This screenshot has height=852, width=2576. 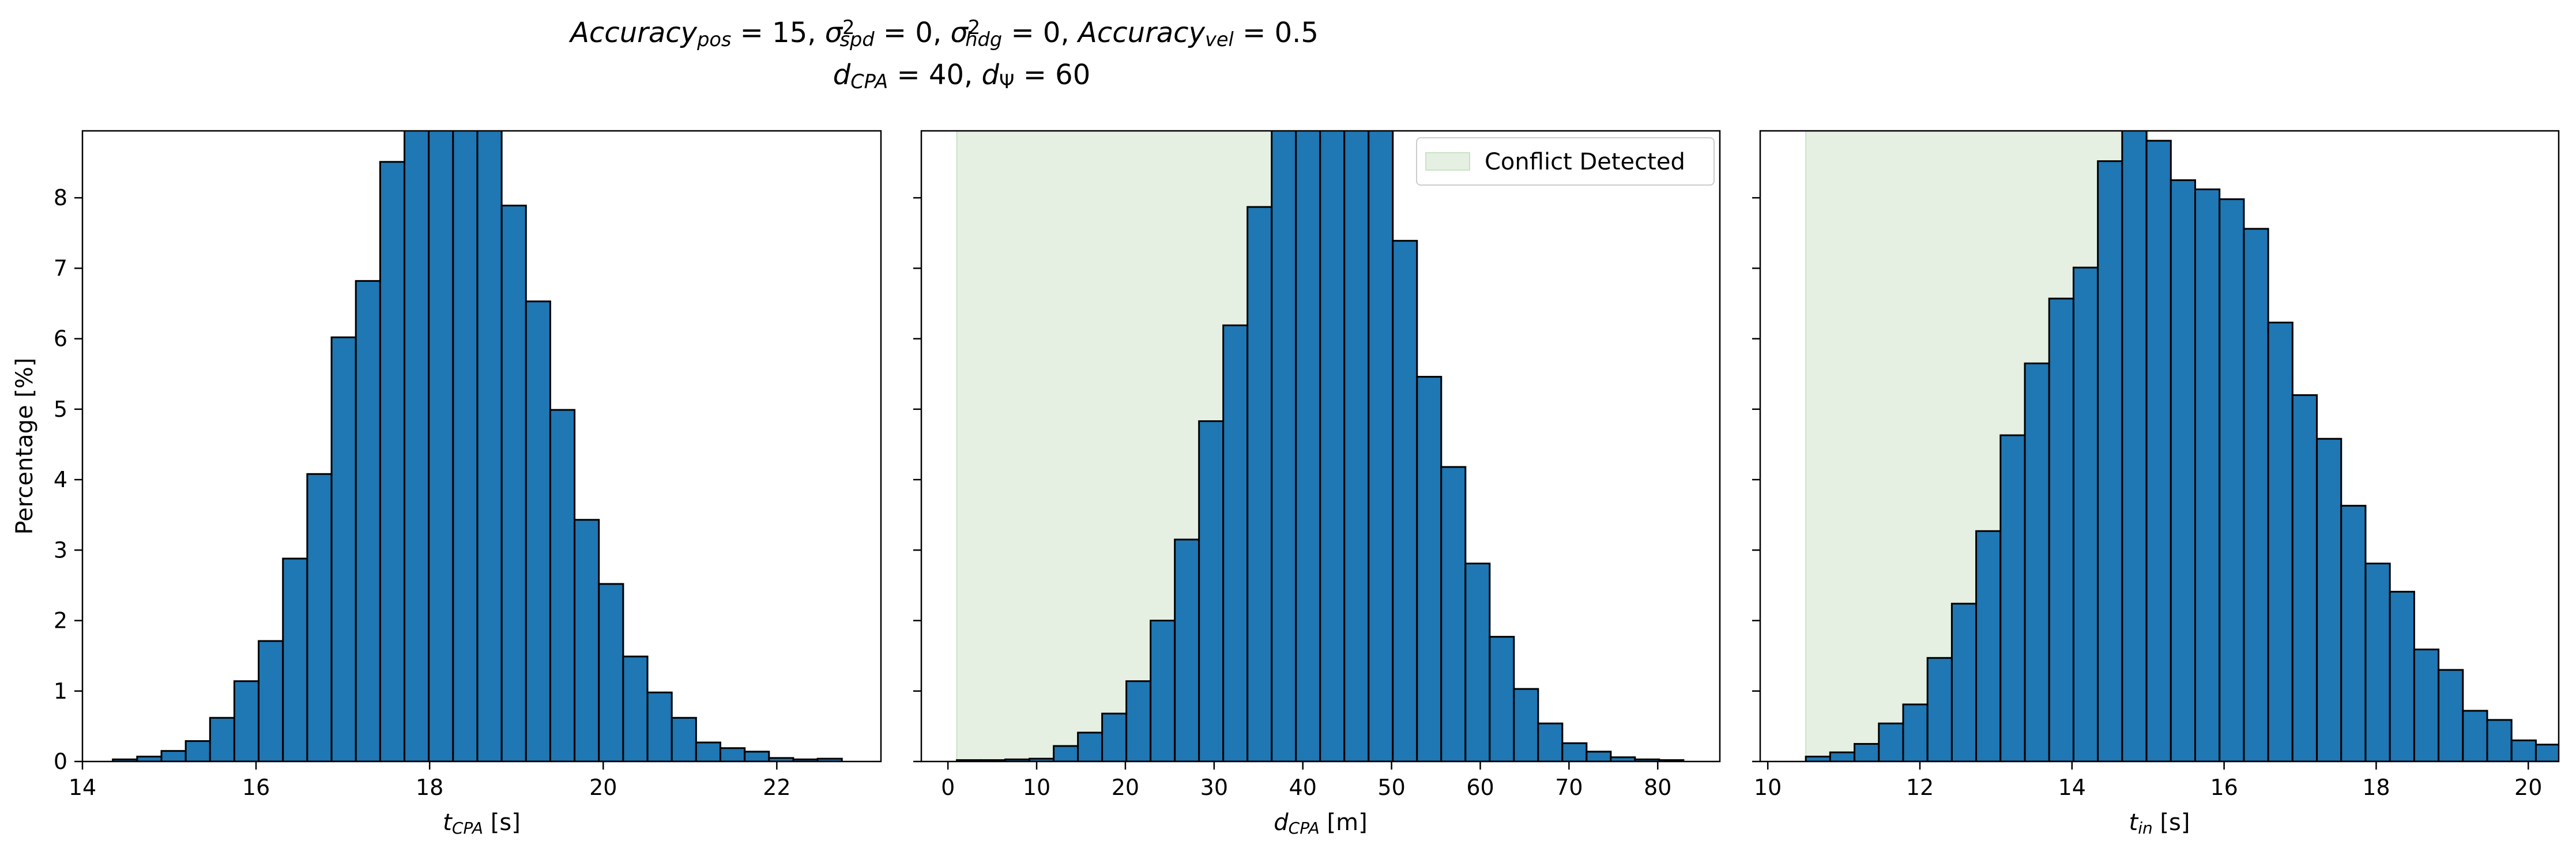 What do you see at coordinates (60, 198) in the screenshot?
I see `y-tick-label: 8` at bounding box center [60, 198].